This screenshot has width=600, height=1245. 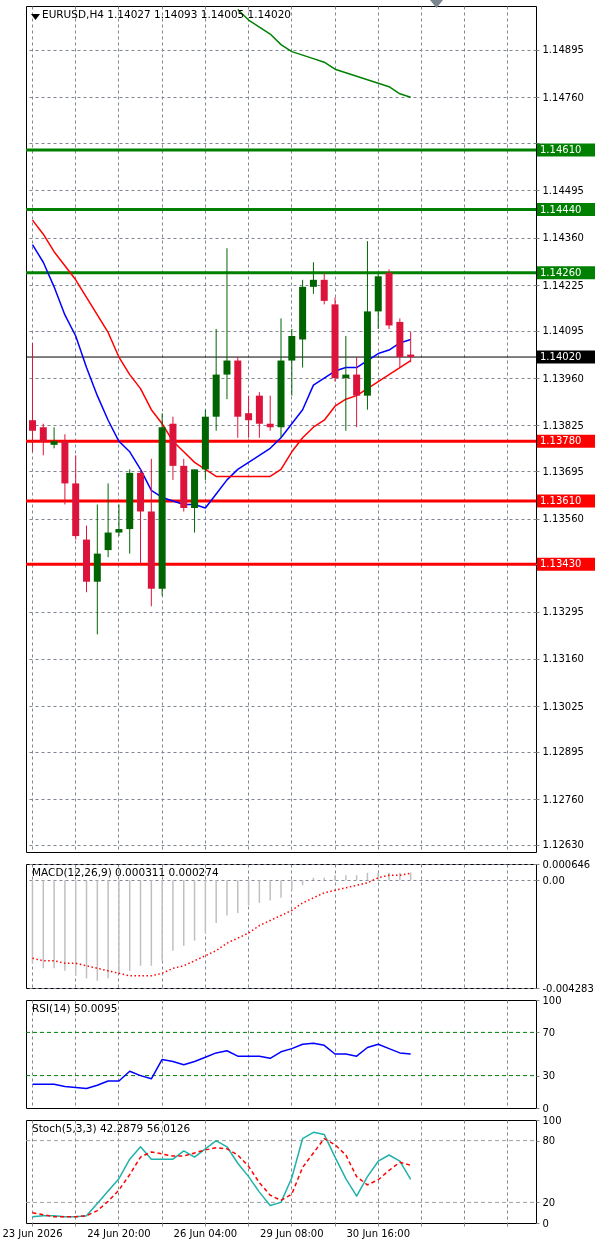 What do you see at coordinates (549, 1076) in the screenshot?
I see `y-tick-label: 30` at bounding box center [549, 1076].